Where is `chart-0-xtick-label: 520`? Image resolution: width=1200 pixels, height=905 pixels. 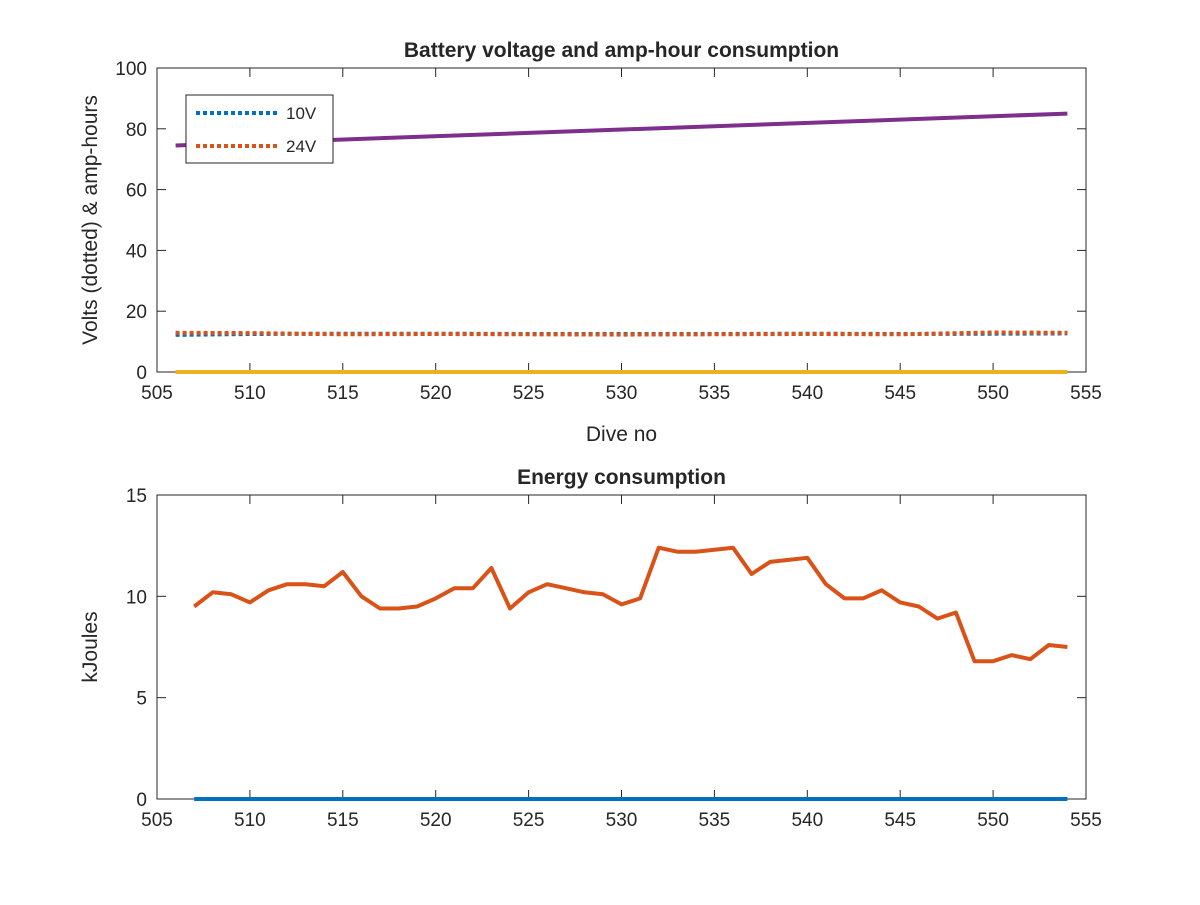 chart-0-xtick-label: 520 is located at coordinates (436, 393).